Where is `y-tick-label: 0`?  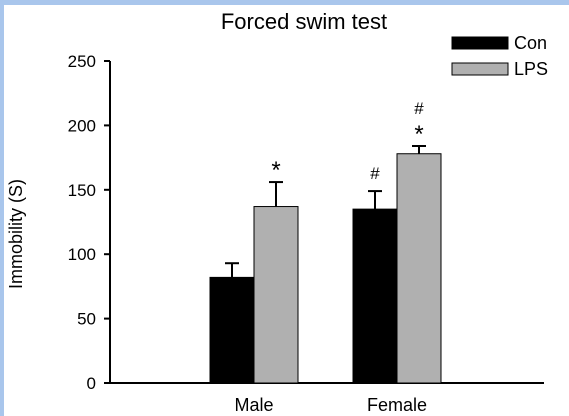
y-tick-label: 0 is located at coordinates (91, 383).